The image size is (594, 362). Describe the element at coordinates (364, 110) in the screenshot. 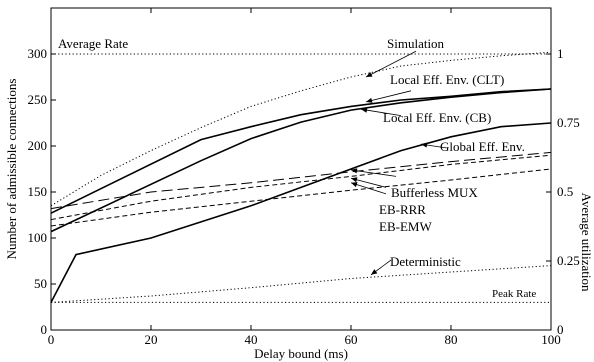

I see `arrow-local-cb-head` at that location.